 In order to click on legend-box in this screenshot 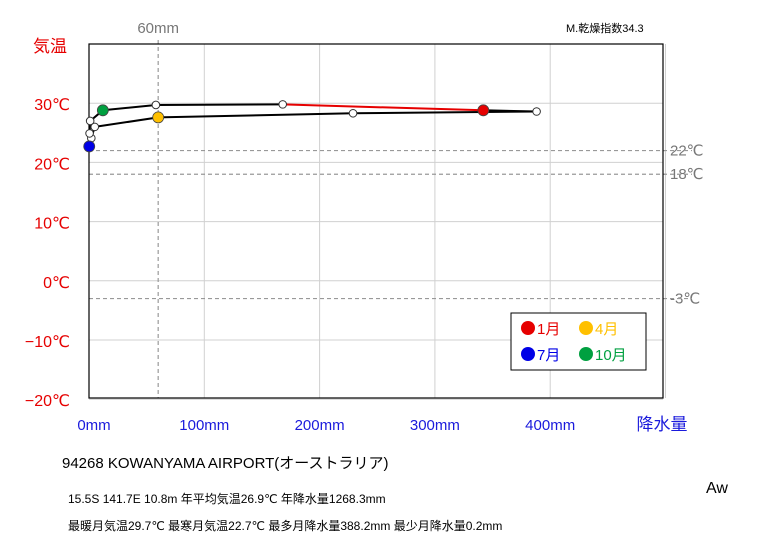, I will do `click(578, 341)`.